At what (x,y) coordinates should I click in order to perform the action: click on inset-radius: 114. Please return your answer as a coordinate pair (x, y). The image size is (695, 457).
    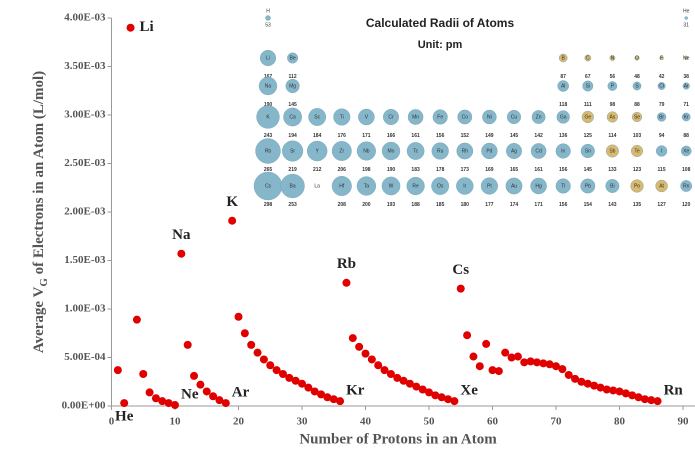
    Looking at the image, I should click on (612, 136).